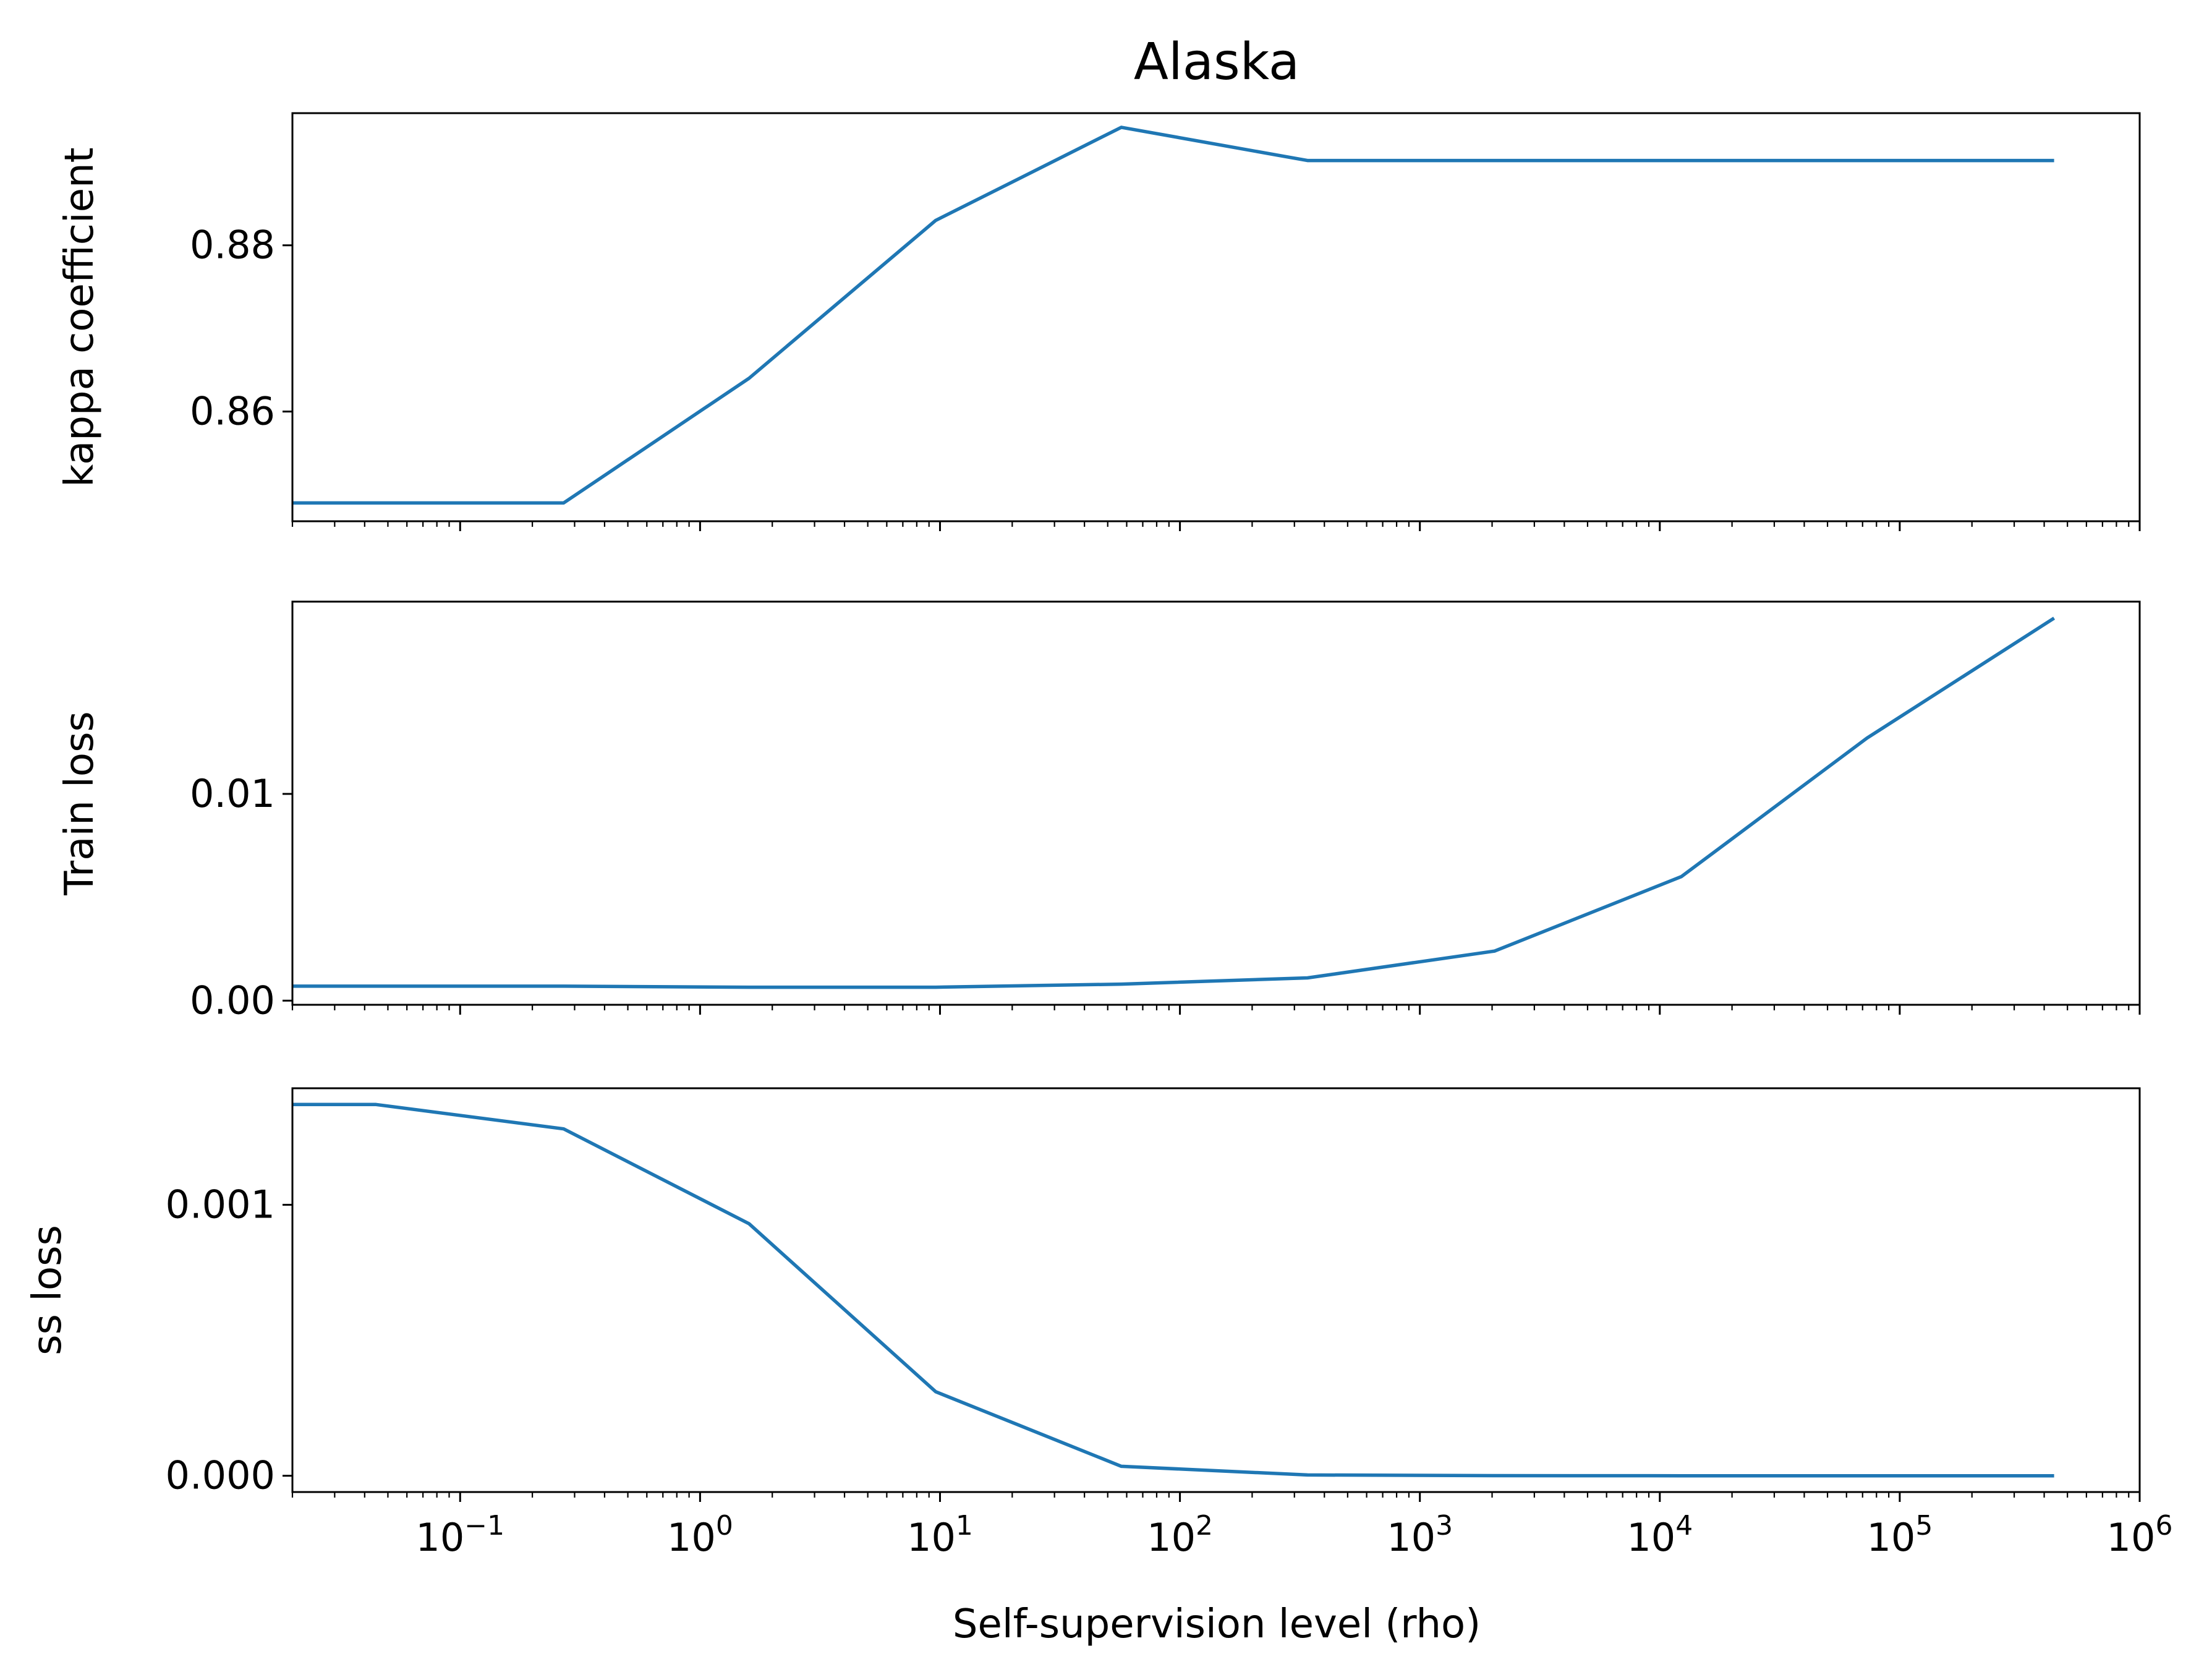 The image size is (2212, 1680). Describe the element at coordinates (2140, 1535) in the screenshot. I see `x-tick-label: 10⁶` at that location.